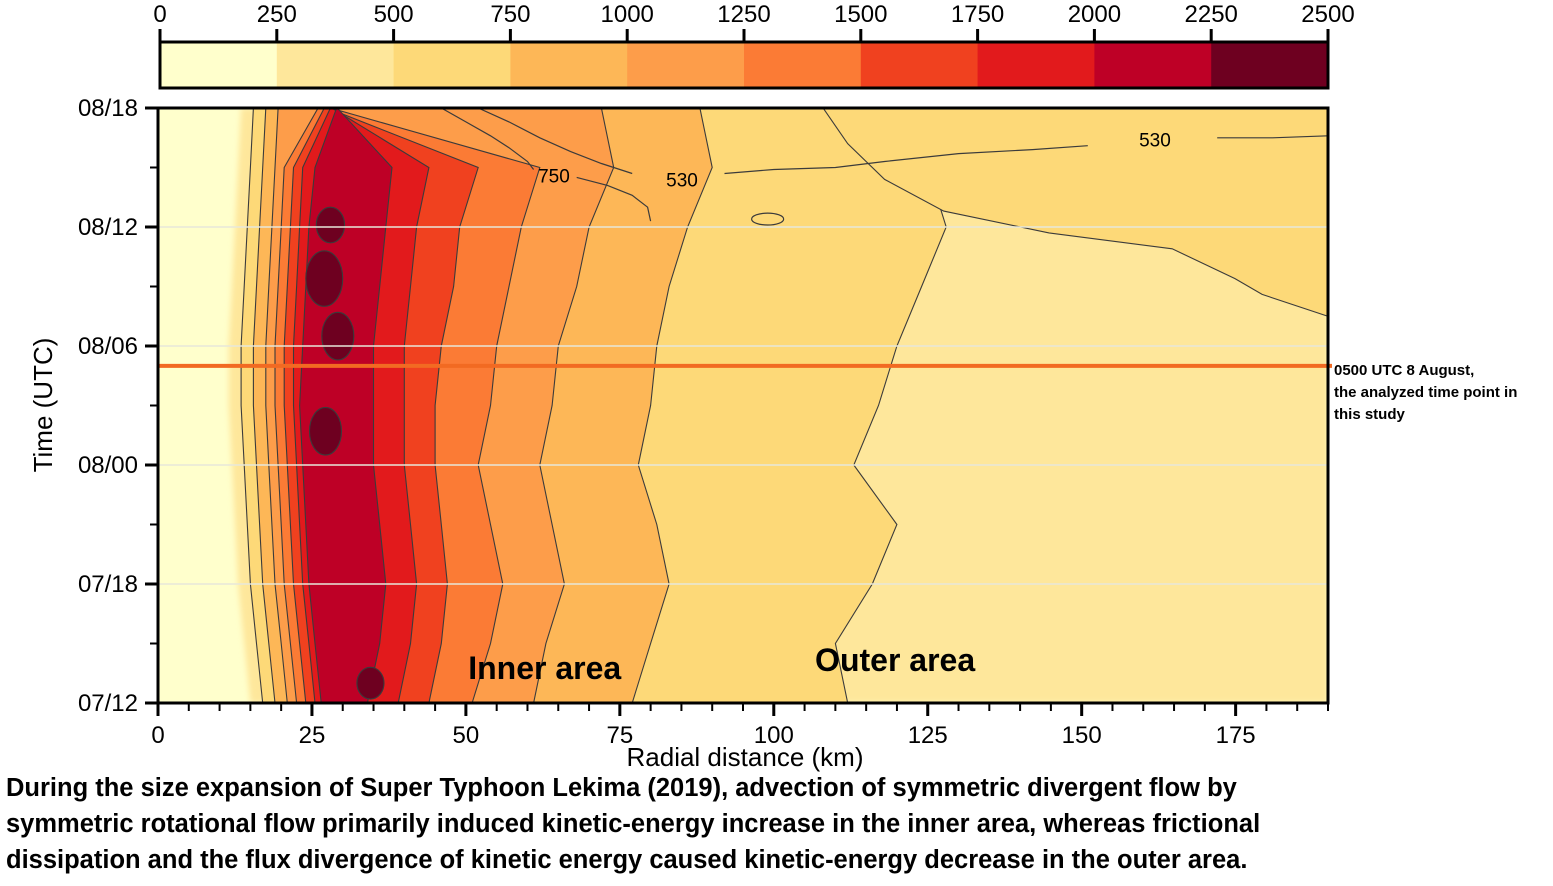 This screenshot has height=886, width=1553. I want to click on colorbar-ticks, so click(744, 35).